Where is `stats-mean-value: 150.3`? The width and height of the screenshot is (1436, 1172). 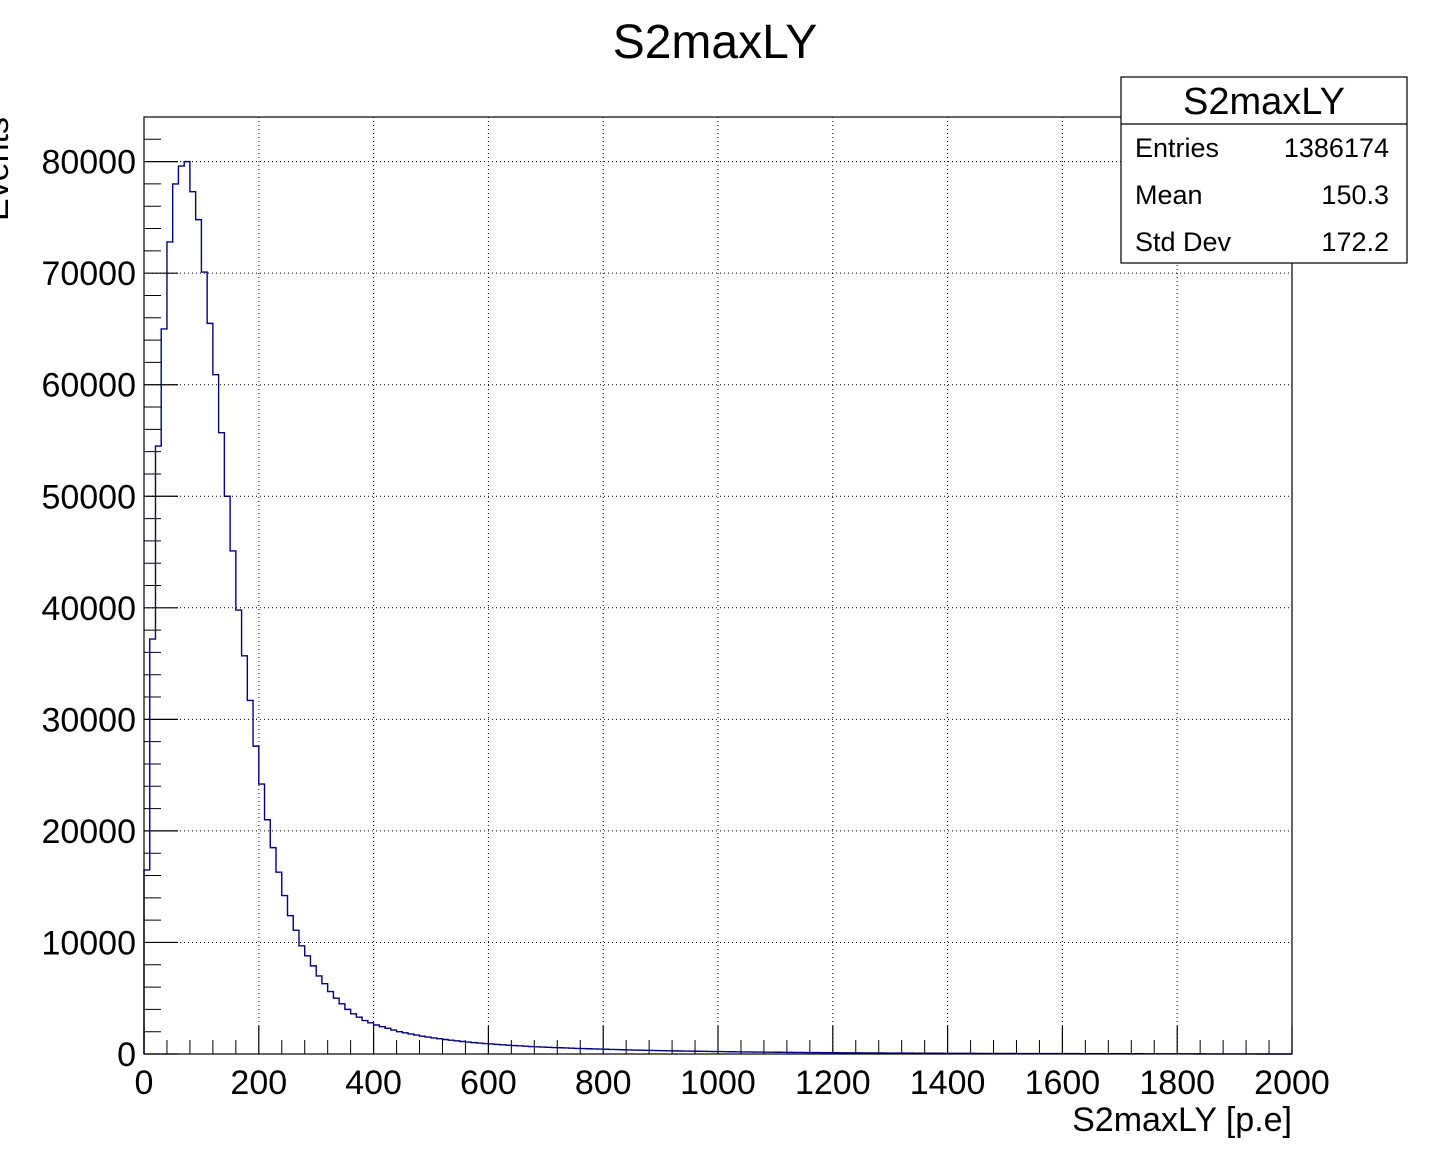 stats-mean-value: 150.3 is located at coordinates (1355, 195).